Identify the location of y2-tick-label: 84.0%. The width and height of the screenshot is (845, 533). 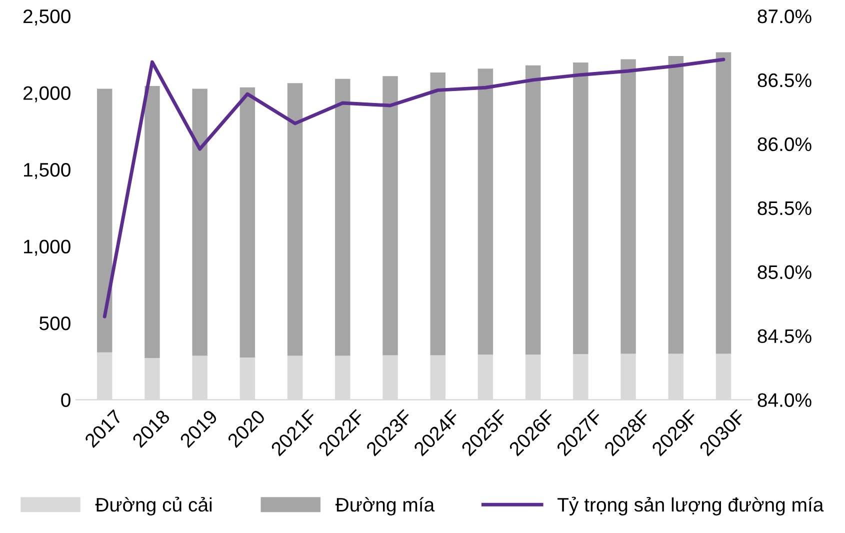
(785, 400).